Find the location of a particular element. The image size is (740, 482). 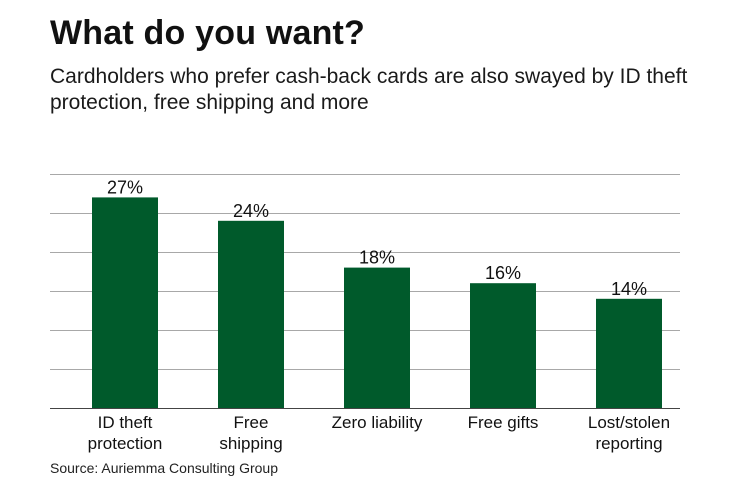

source-note: Source: Auriemma Consulting Group is located at coordinates (164, 468).